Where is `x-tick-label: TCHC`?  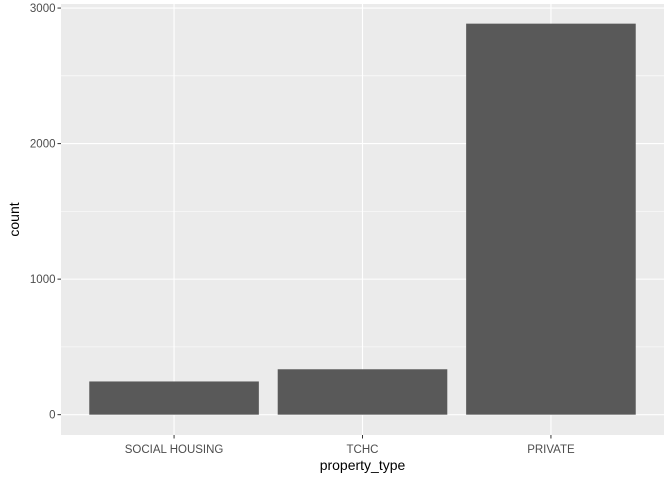 x-tick-label: TCHC is located at coordinates (363, 450).